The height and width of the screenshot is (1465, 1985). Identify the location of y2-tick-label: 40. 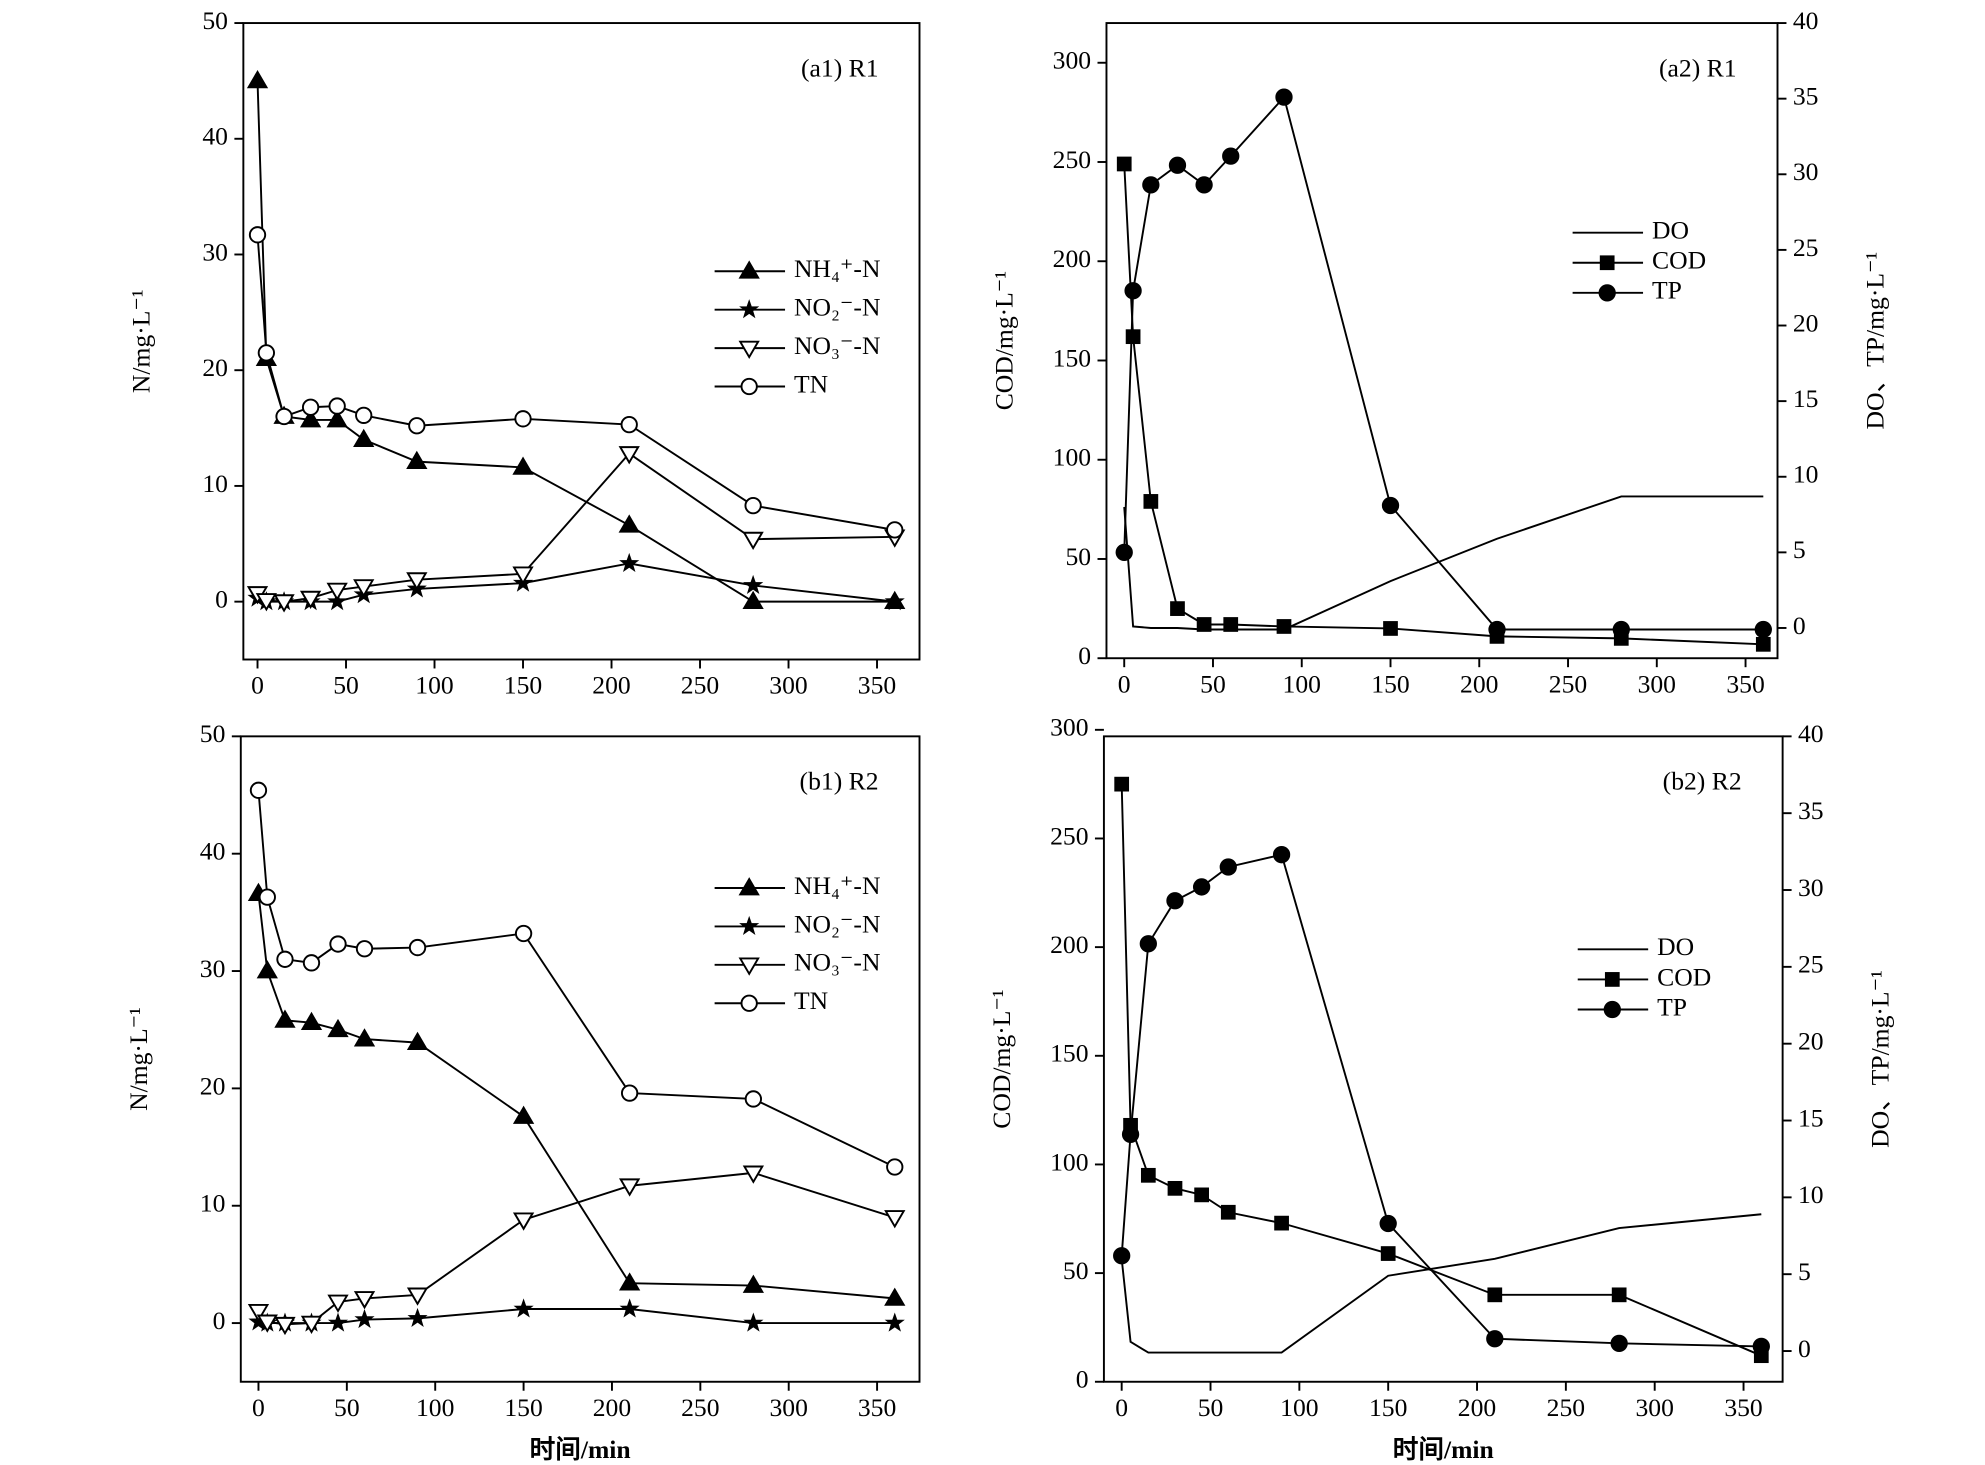
(1806, 20).